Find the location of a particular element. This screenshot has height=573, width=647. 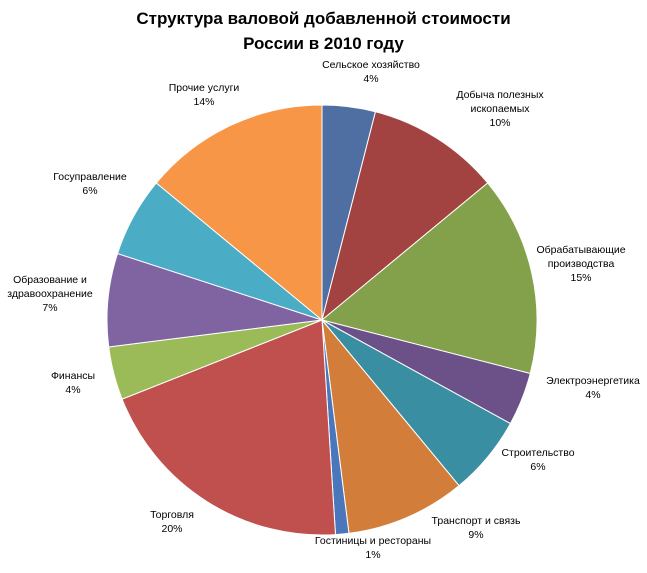

slice-category-label: ископаемых is located at coordinates (500, 109).